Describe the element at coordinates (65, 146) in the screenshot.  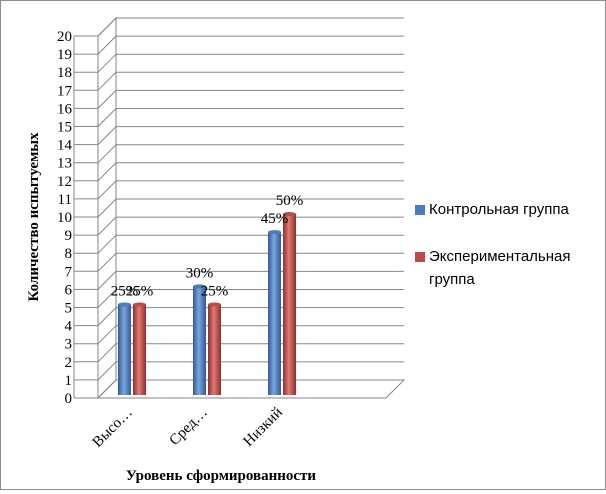
I see `y-tick-label: 14` at that location.